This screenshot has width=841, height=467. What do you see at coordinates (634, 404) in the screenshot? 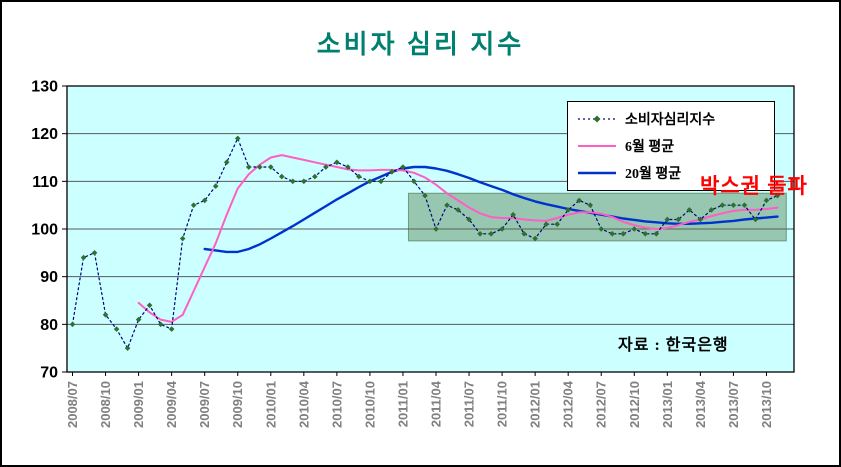
I see `x-axis-label: 2012/10` at bounding box center [634, 404].